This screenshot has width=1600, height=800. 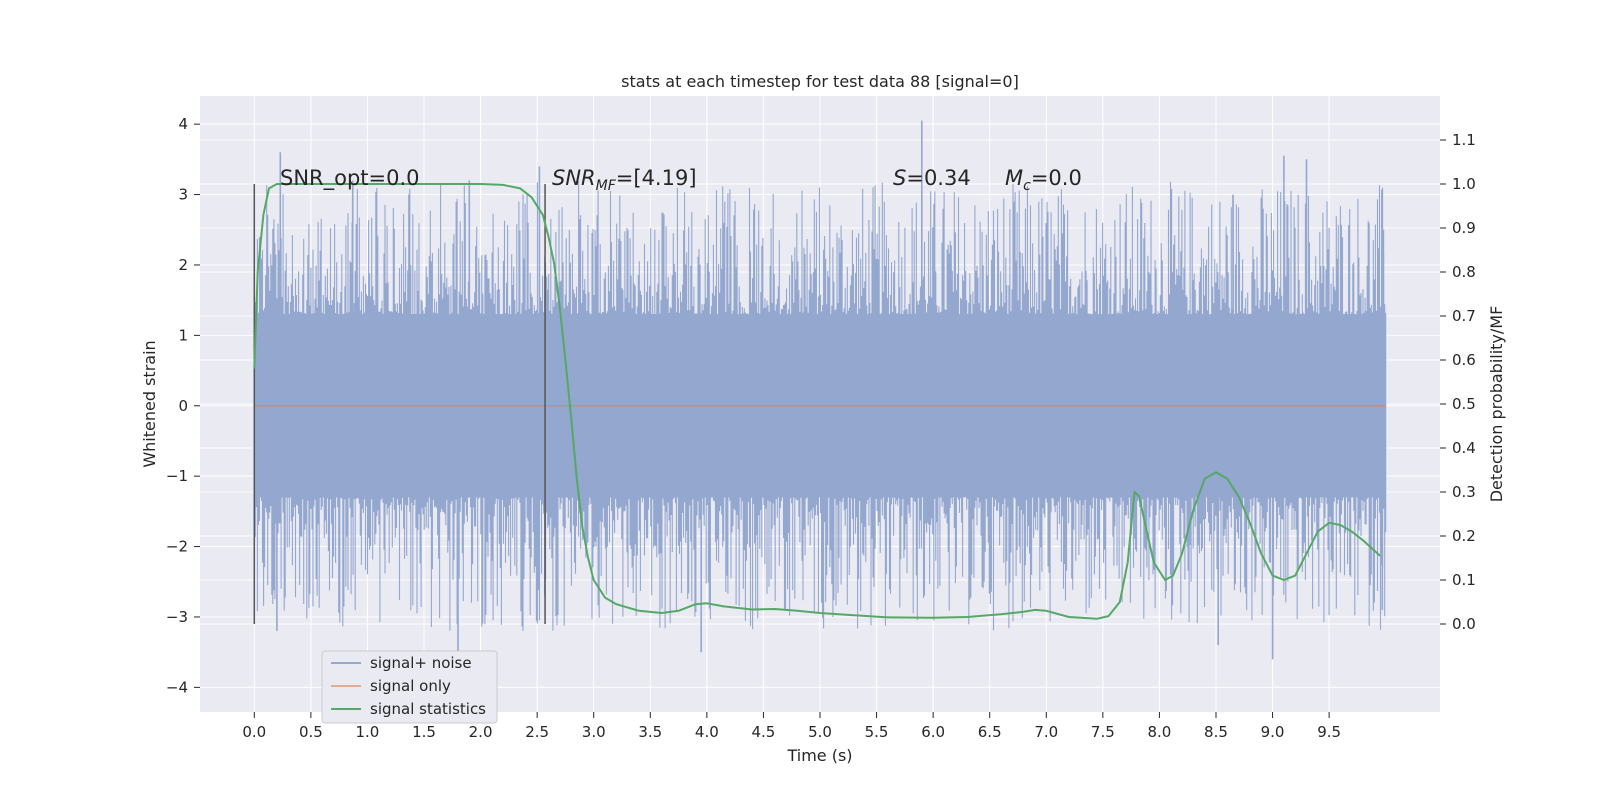 What do you see at coordinates (1329, 732) in the screenshot?
I see `x-tick-label-19: 9.5` at bounding box center [1329, 732].